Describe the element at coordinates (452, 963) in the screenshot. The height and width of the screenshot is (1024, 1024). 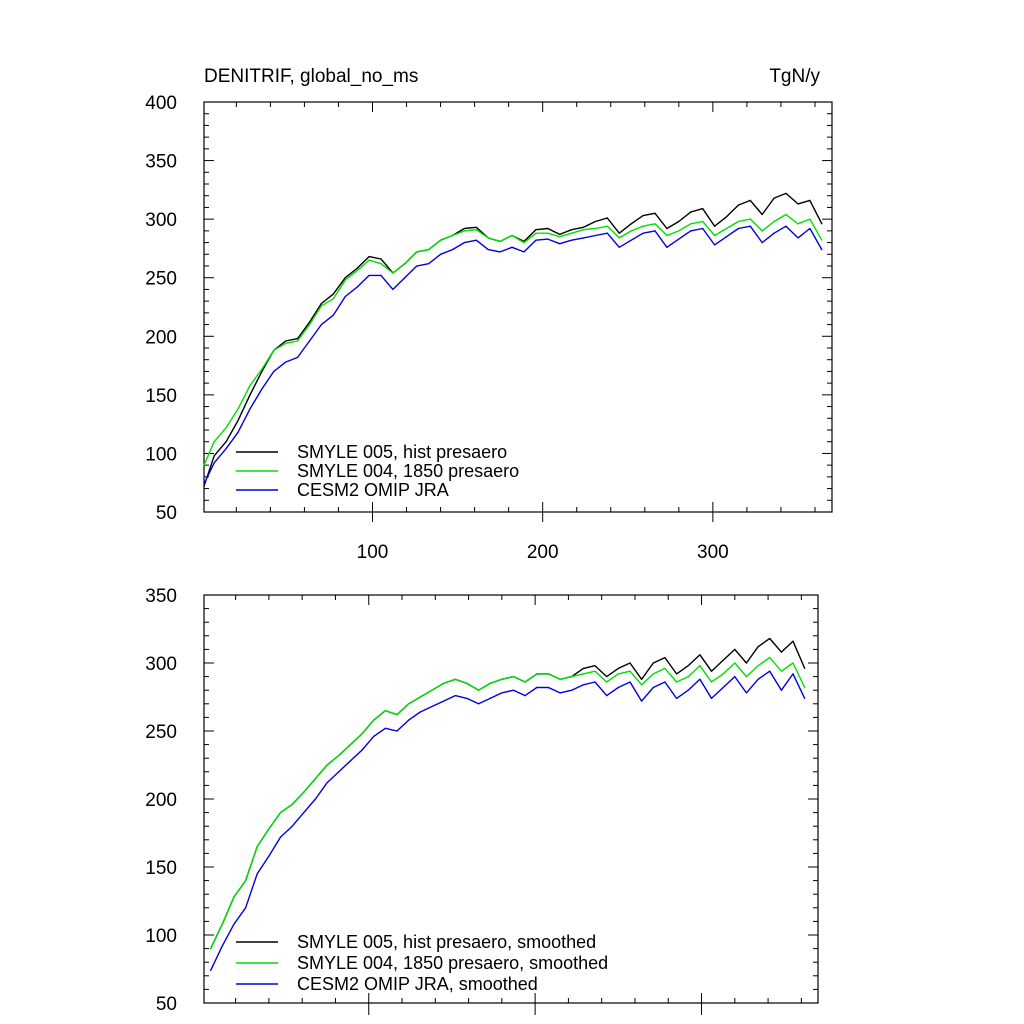
I see `legend-entry: SMYLE 004, 1850 presaero, smoothed` at that location.